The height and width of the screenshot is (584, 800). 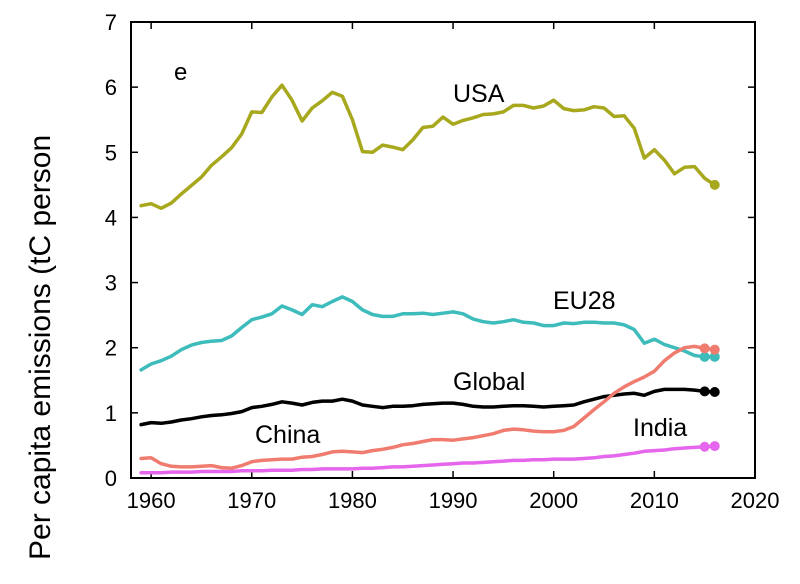 I want to click on series-line-global, so click(x=428, y=407).